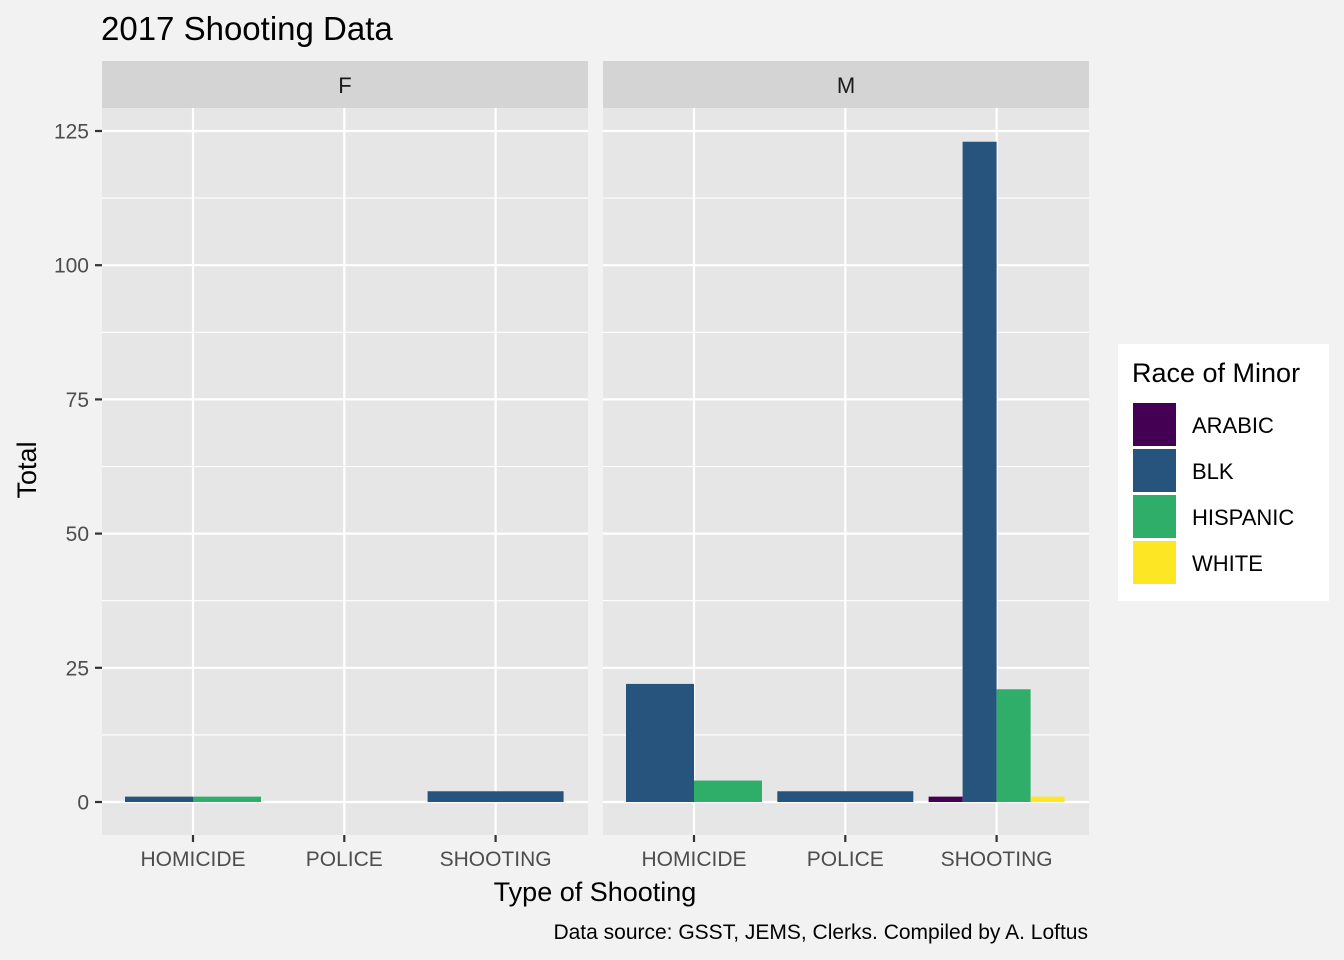 This screenshot has width=1344, height=960. What do you see at coordinates (1213, 471) in the screenshot?
I see `legend-label-blk: BLK` at bounding box center [1213, 471].